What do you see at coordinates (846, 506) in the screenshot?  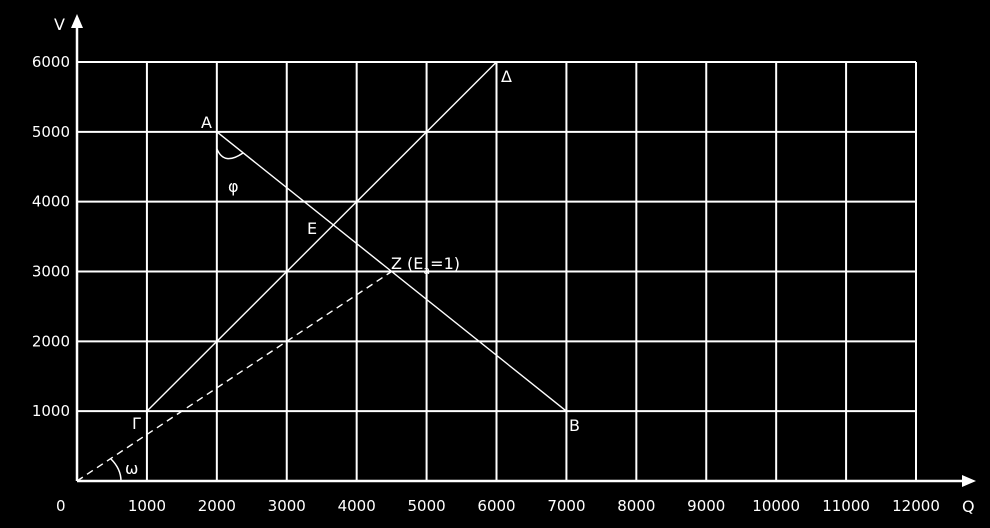 I see `x-tick-label-11000: 11000` at bounding box center [846, 506].